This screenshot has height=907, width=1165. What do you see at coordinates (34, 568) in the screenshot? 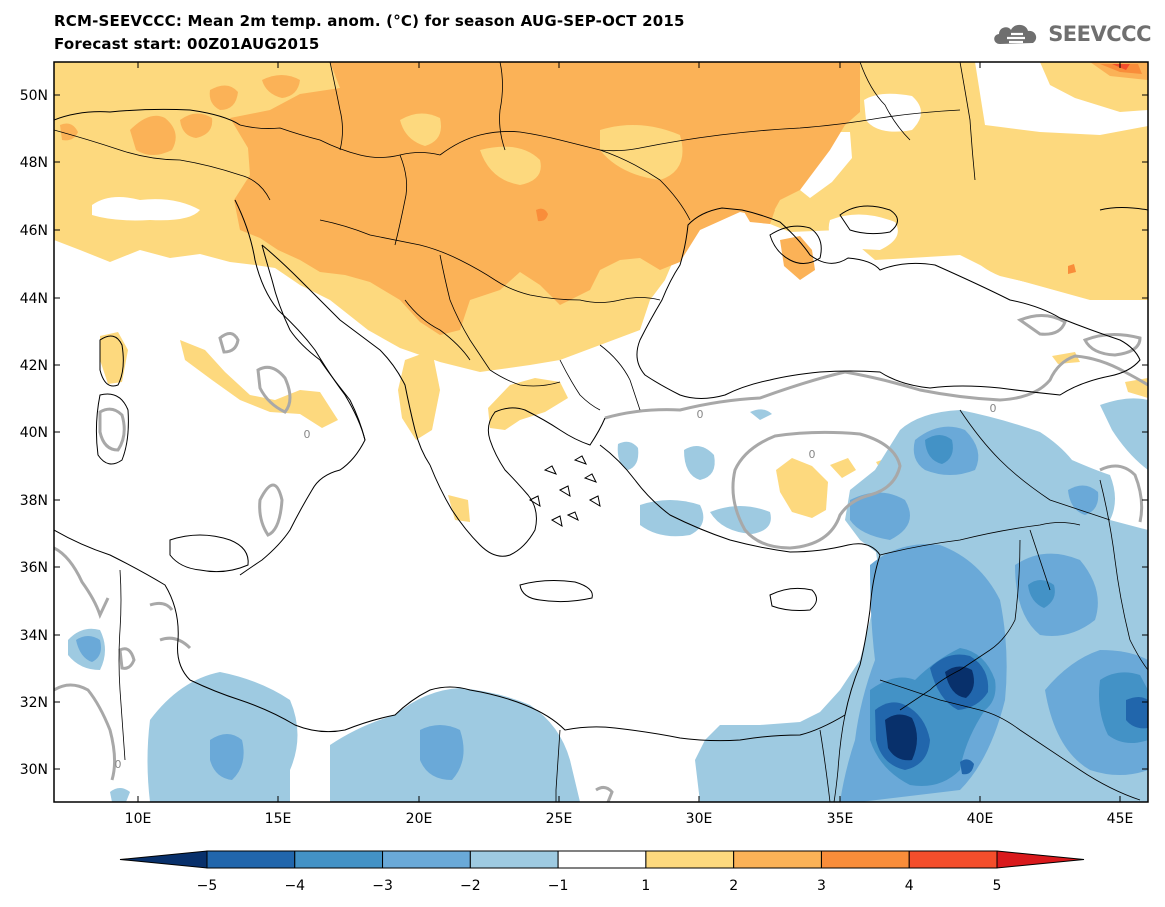
I see `lat-label: 36N` at bounding box center [34, 568].